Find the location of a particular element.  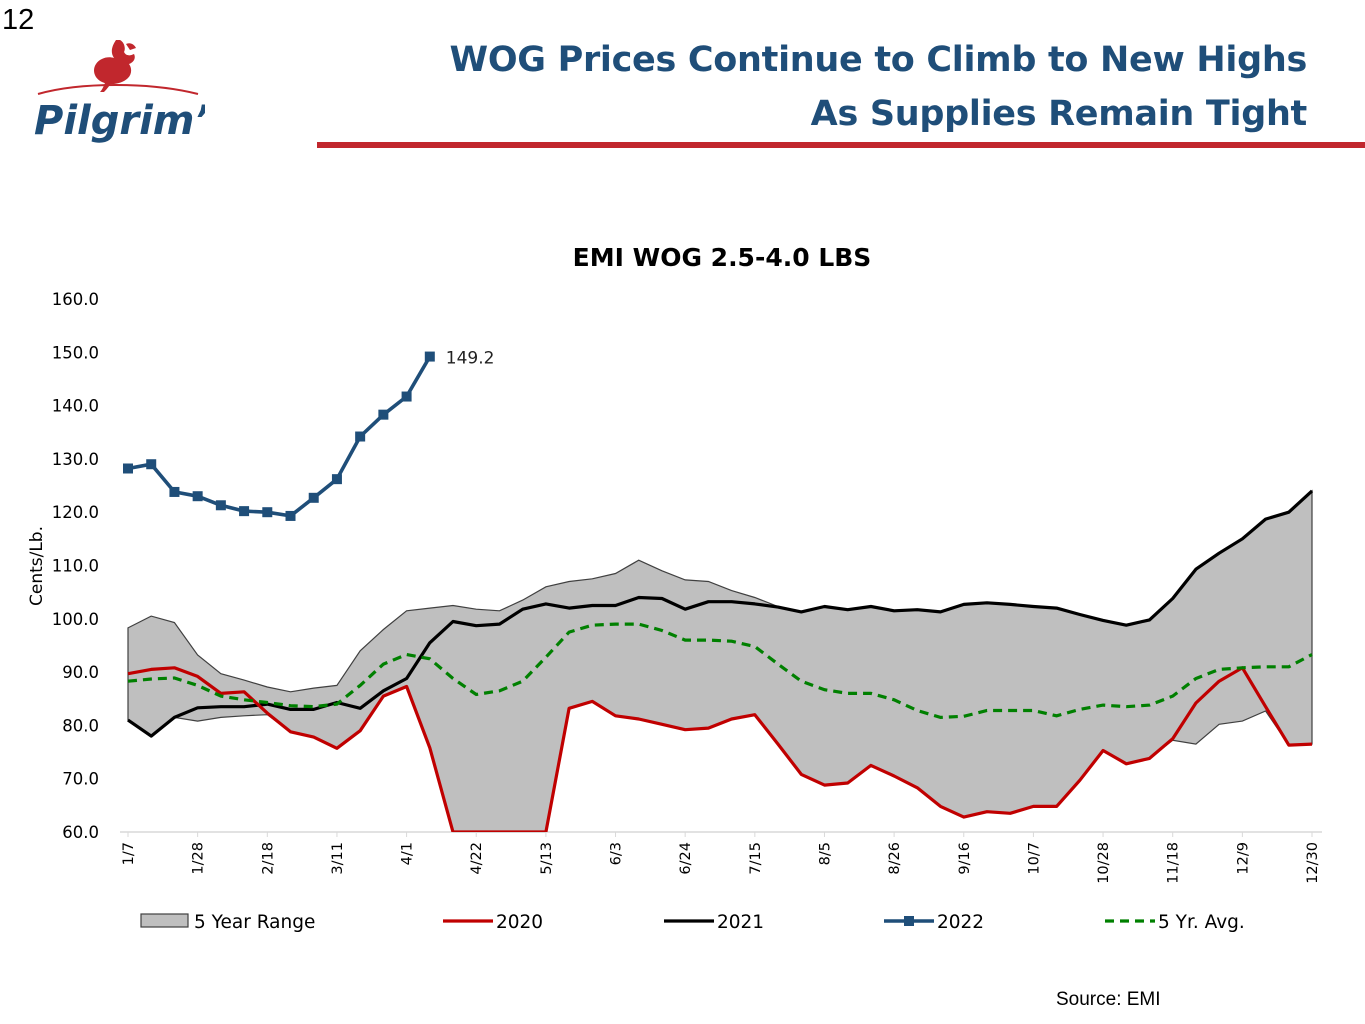

y-tick-label: 140.0 is located at coordinates (75, 406).